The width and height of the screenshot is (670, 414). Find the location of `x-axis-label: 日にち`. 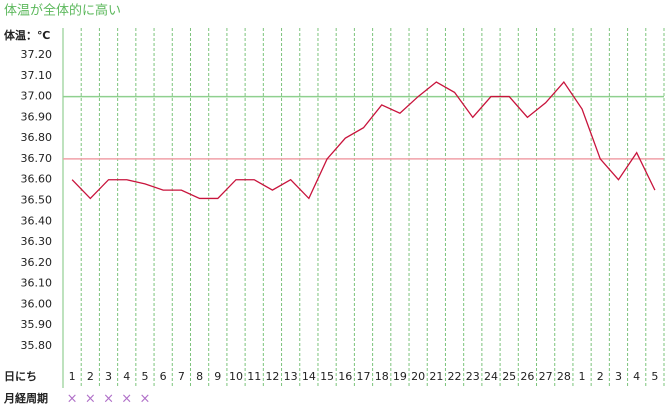

x-axis-label: 日にち is located at coordinates (20, 376).